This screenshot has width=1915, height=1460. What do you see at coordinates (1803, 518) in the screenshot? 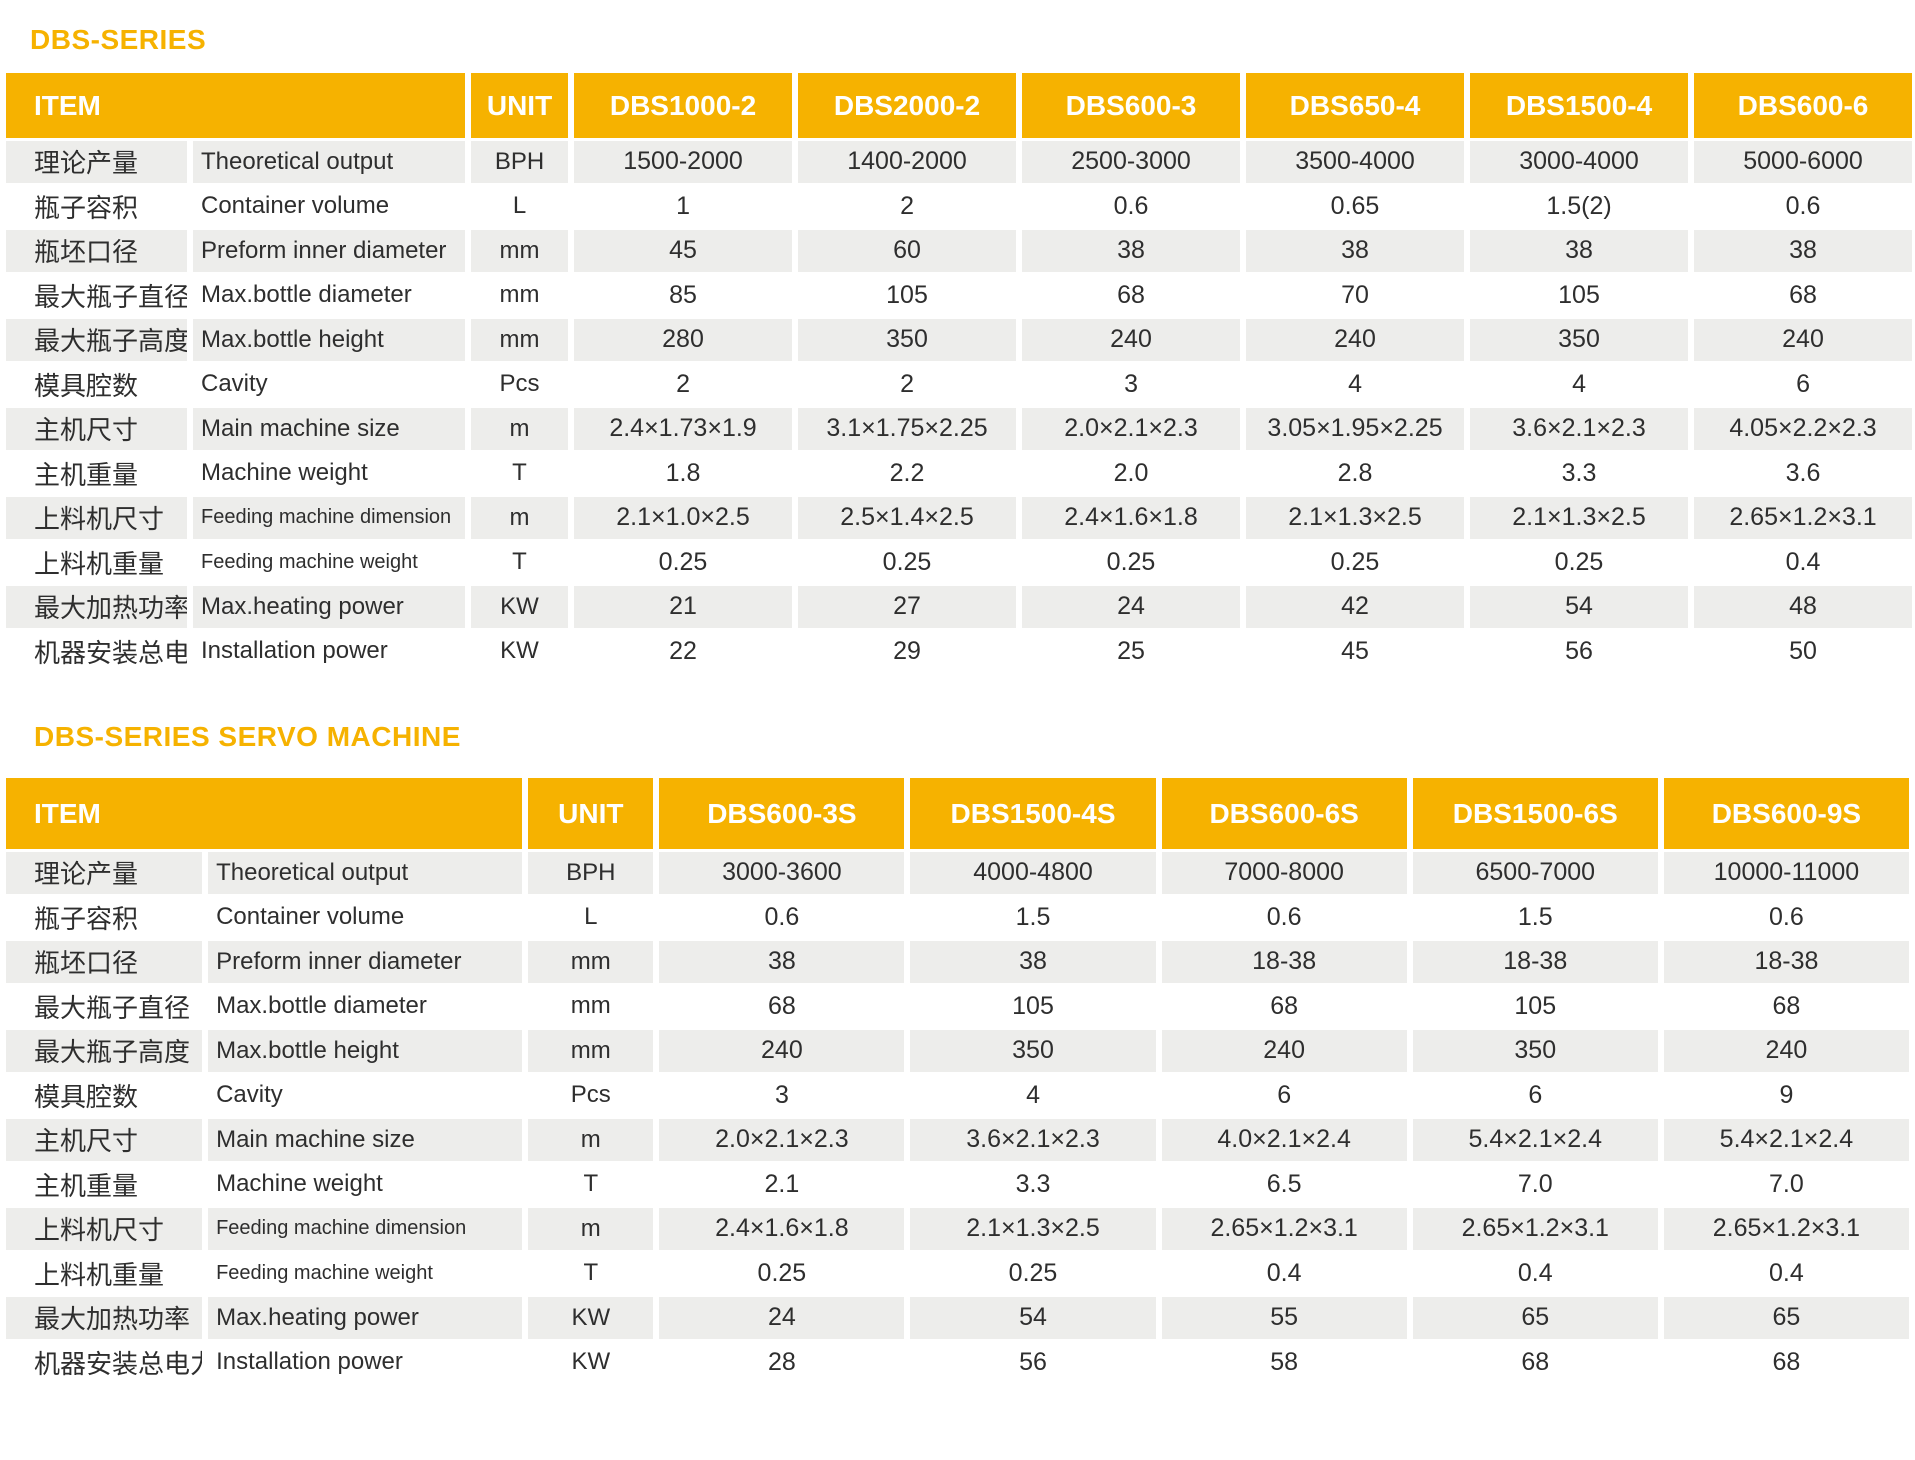
I see `cell-value: 2.65×1.2×3.1` at bounding box center [1803, 518].